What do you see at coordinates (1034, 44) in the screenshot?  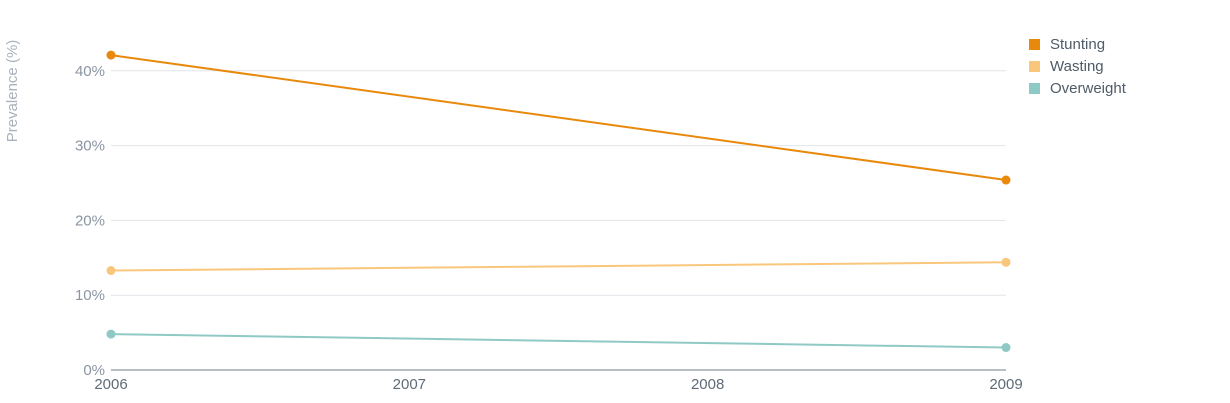 I see `legend-swatch-stunting` at bounding box center [1034, 44].